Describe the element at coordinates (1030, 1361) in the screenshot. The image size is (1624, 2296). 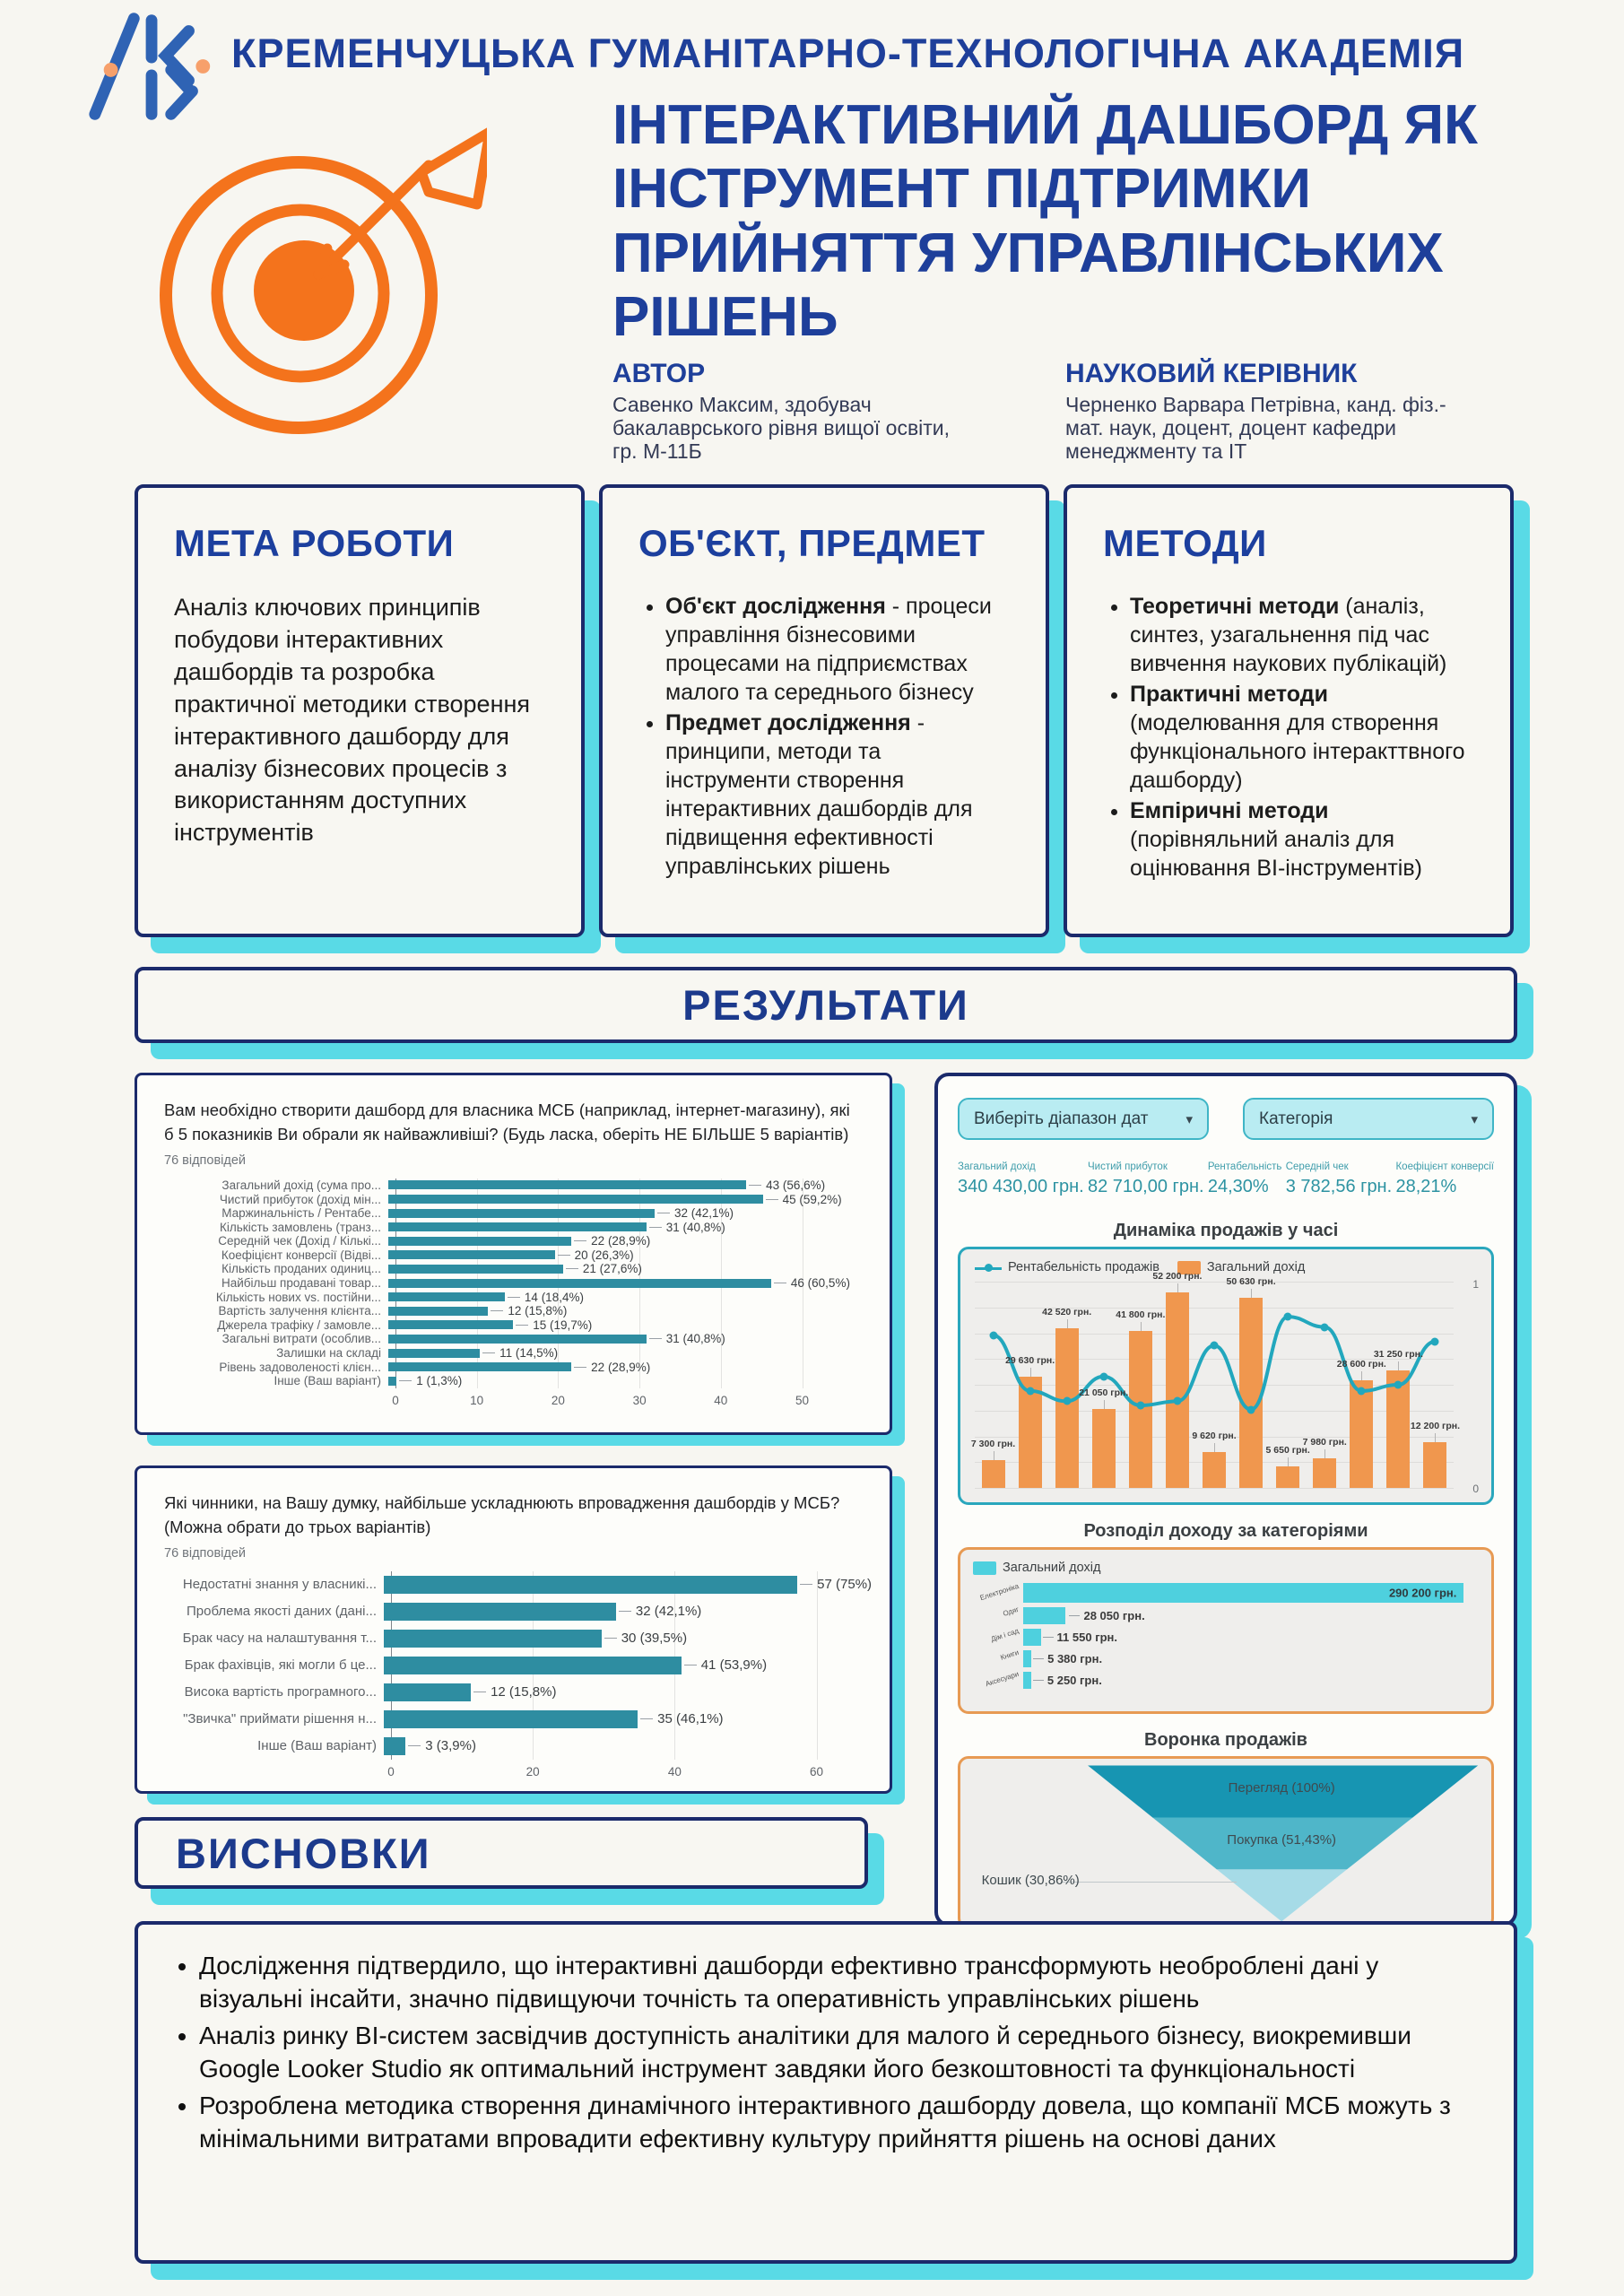
I see `bar-value-label: 29 630 грн.` at that location.